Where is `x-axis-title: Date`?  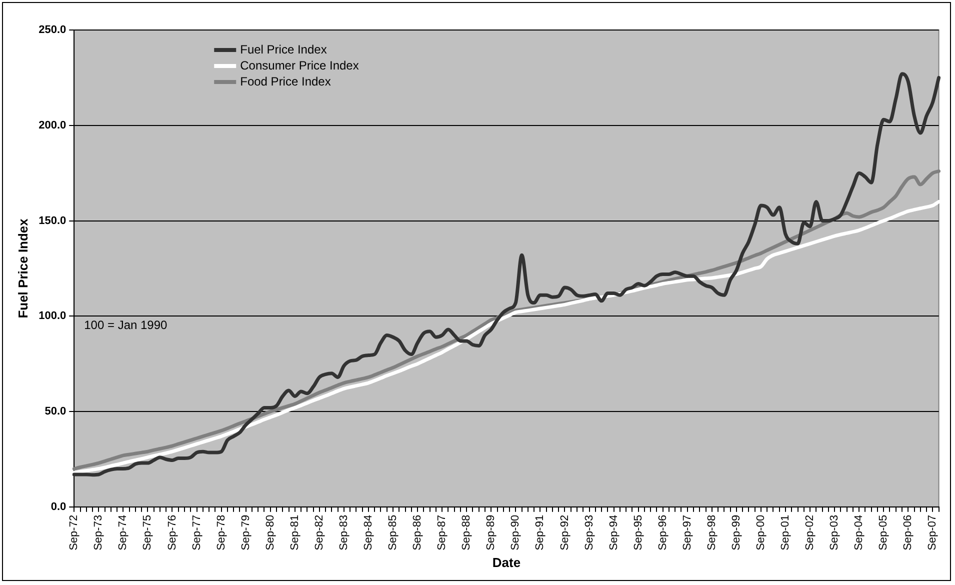 x-axis-title: Date is located at coordinates (506, 562).